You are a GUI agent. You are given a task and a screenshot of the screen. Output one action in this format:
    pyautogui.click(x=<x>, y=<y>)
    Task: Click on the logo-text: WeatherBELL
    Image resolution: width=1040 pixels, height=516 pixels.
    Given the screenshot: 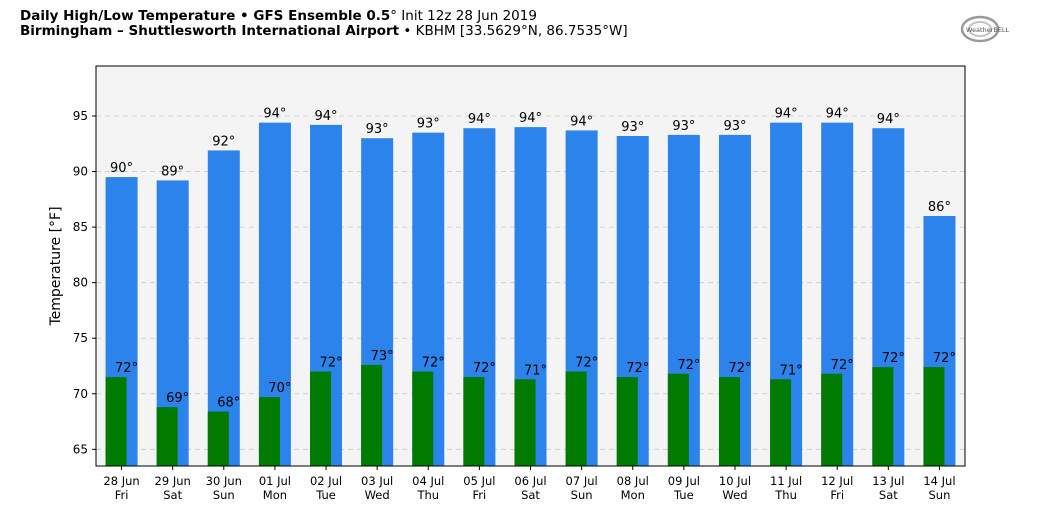 What is the action you would take?
    pyautogui.click(x=988, y=30)
    